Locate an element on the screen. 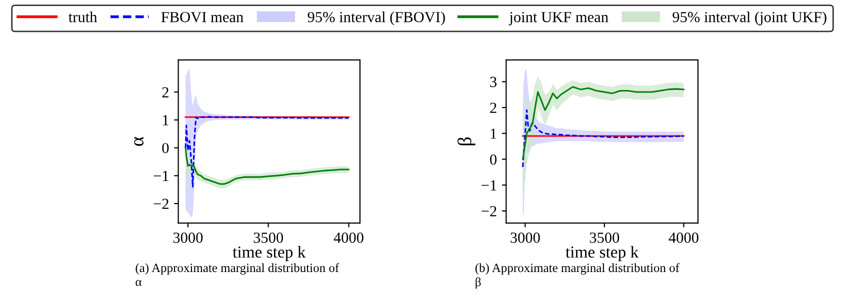 The height and width of the screenshot is (306, 845). y-tick-label: 3 is located at coordinates (493, 82).